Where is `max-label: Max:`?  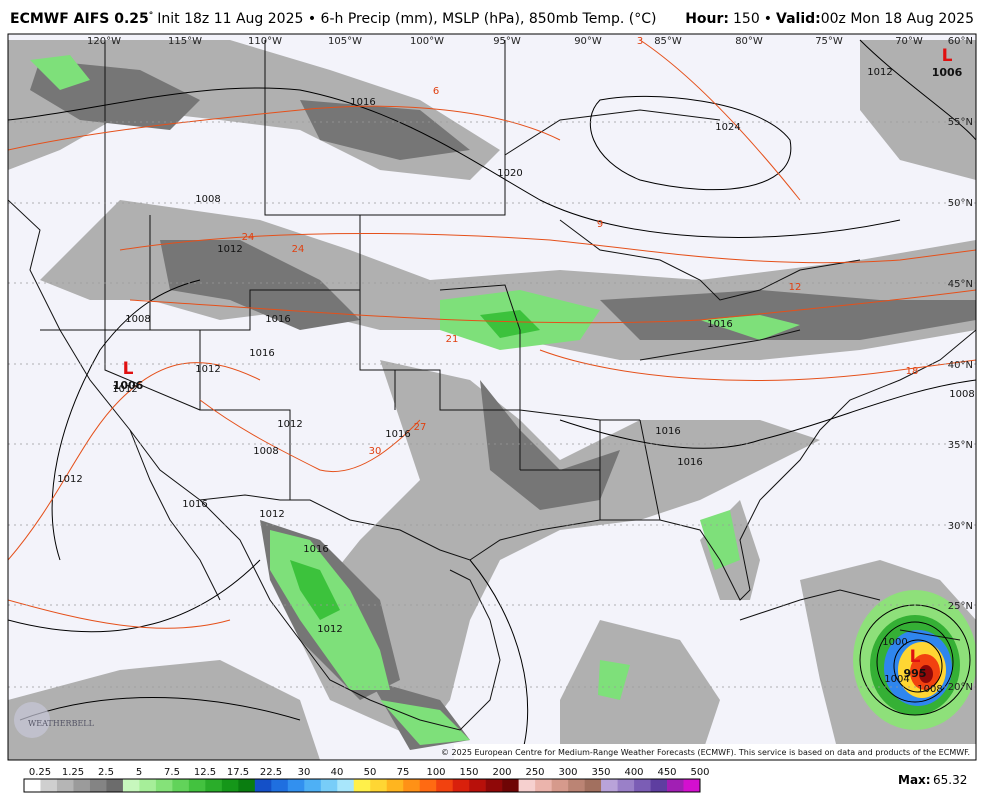 max-label: Max: is located at coordinates (914, 780).